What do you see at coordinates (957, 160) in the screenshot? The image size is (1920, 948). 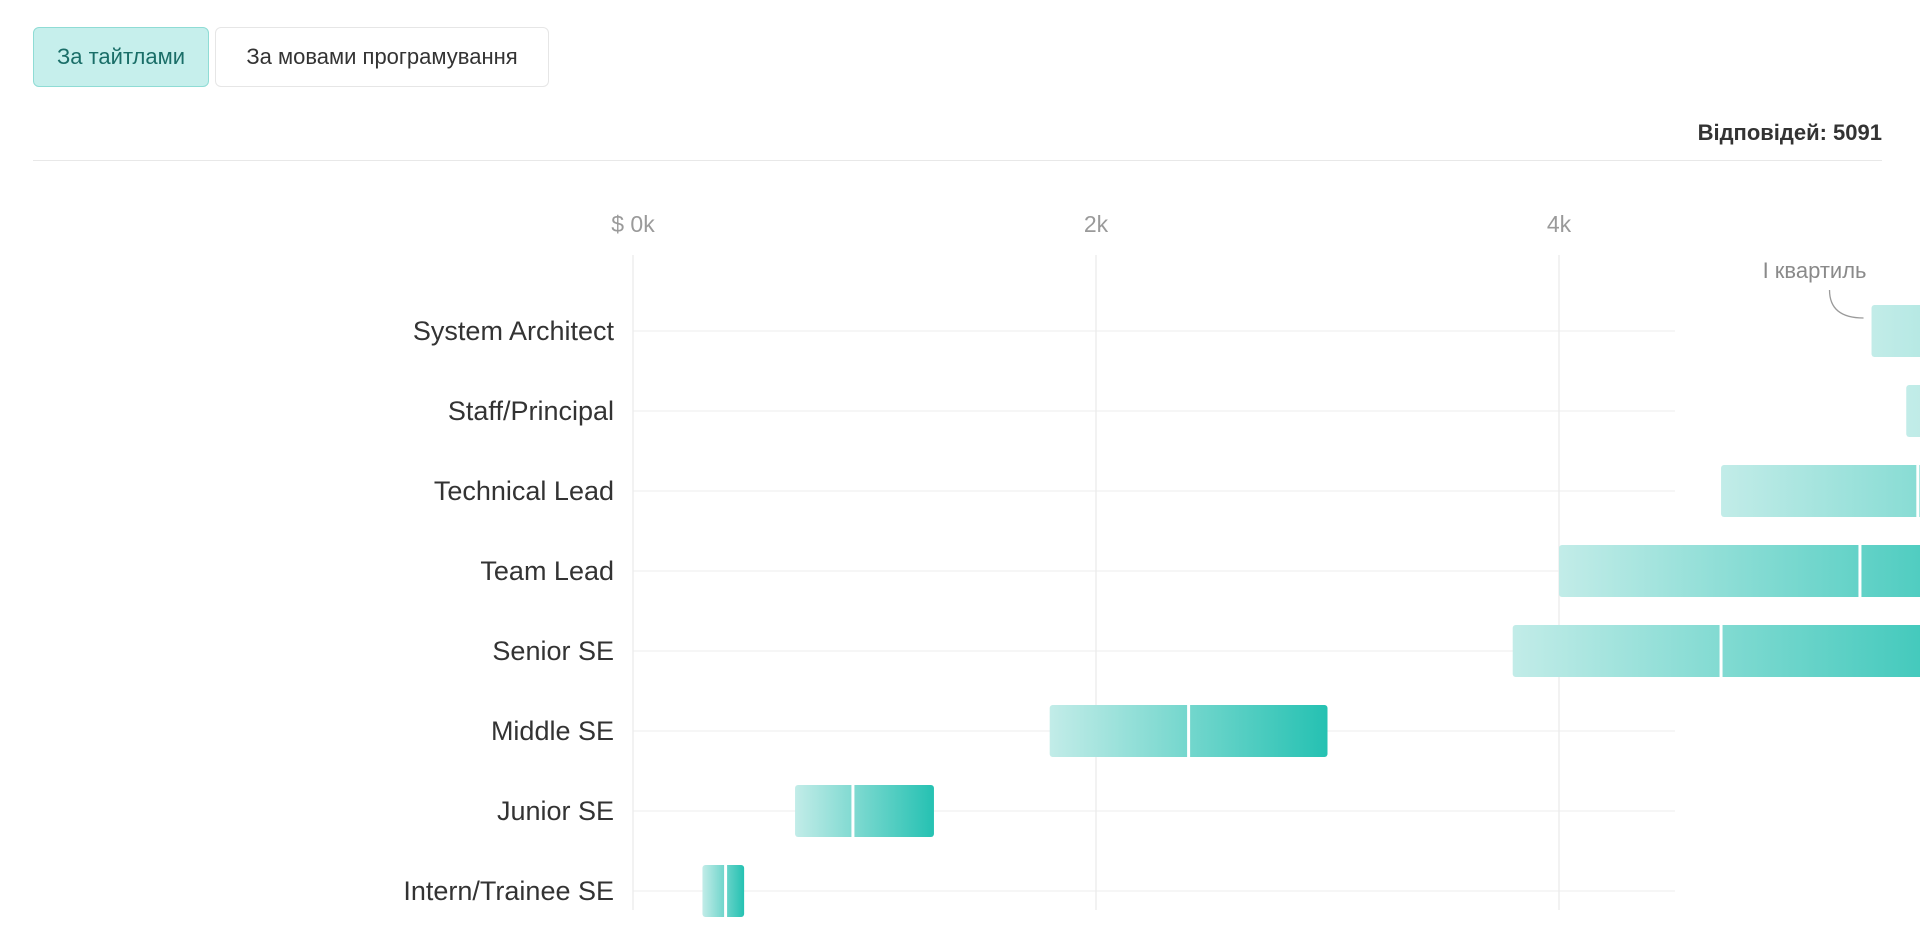 I see `divider` at bounding box center [957, 160].